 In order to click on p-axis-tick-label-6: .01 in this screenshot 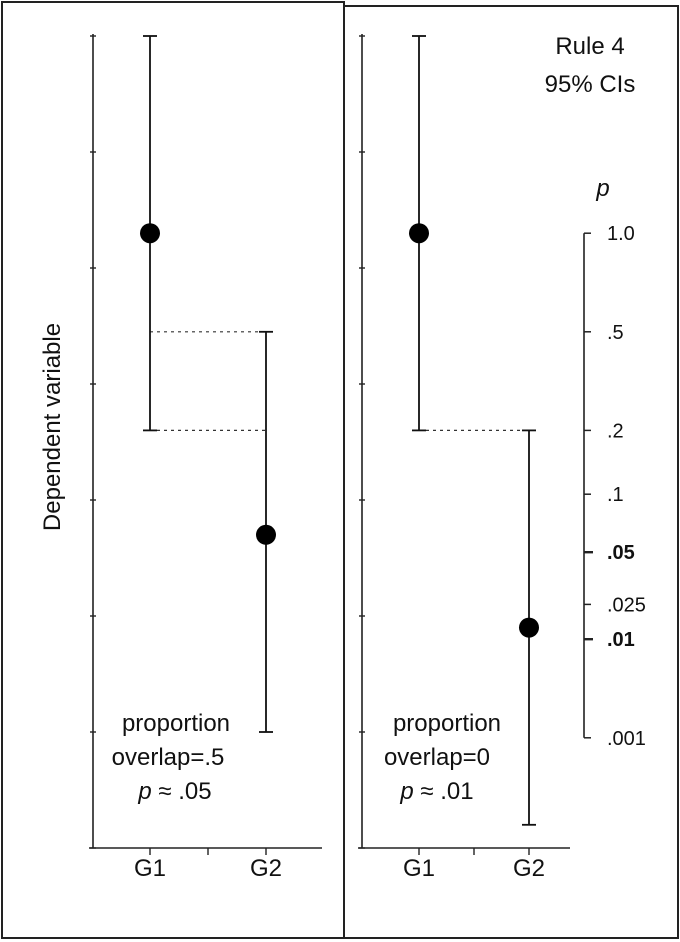, I will do `click(621, 640)`.